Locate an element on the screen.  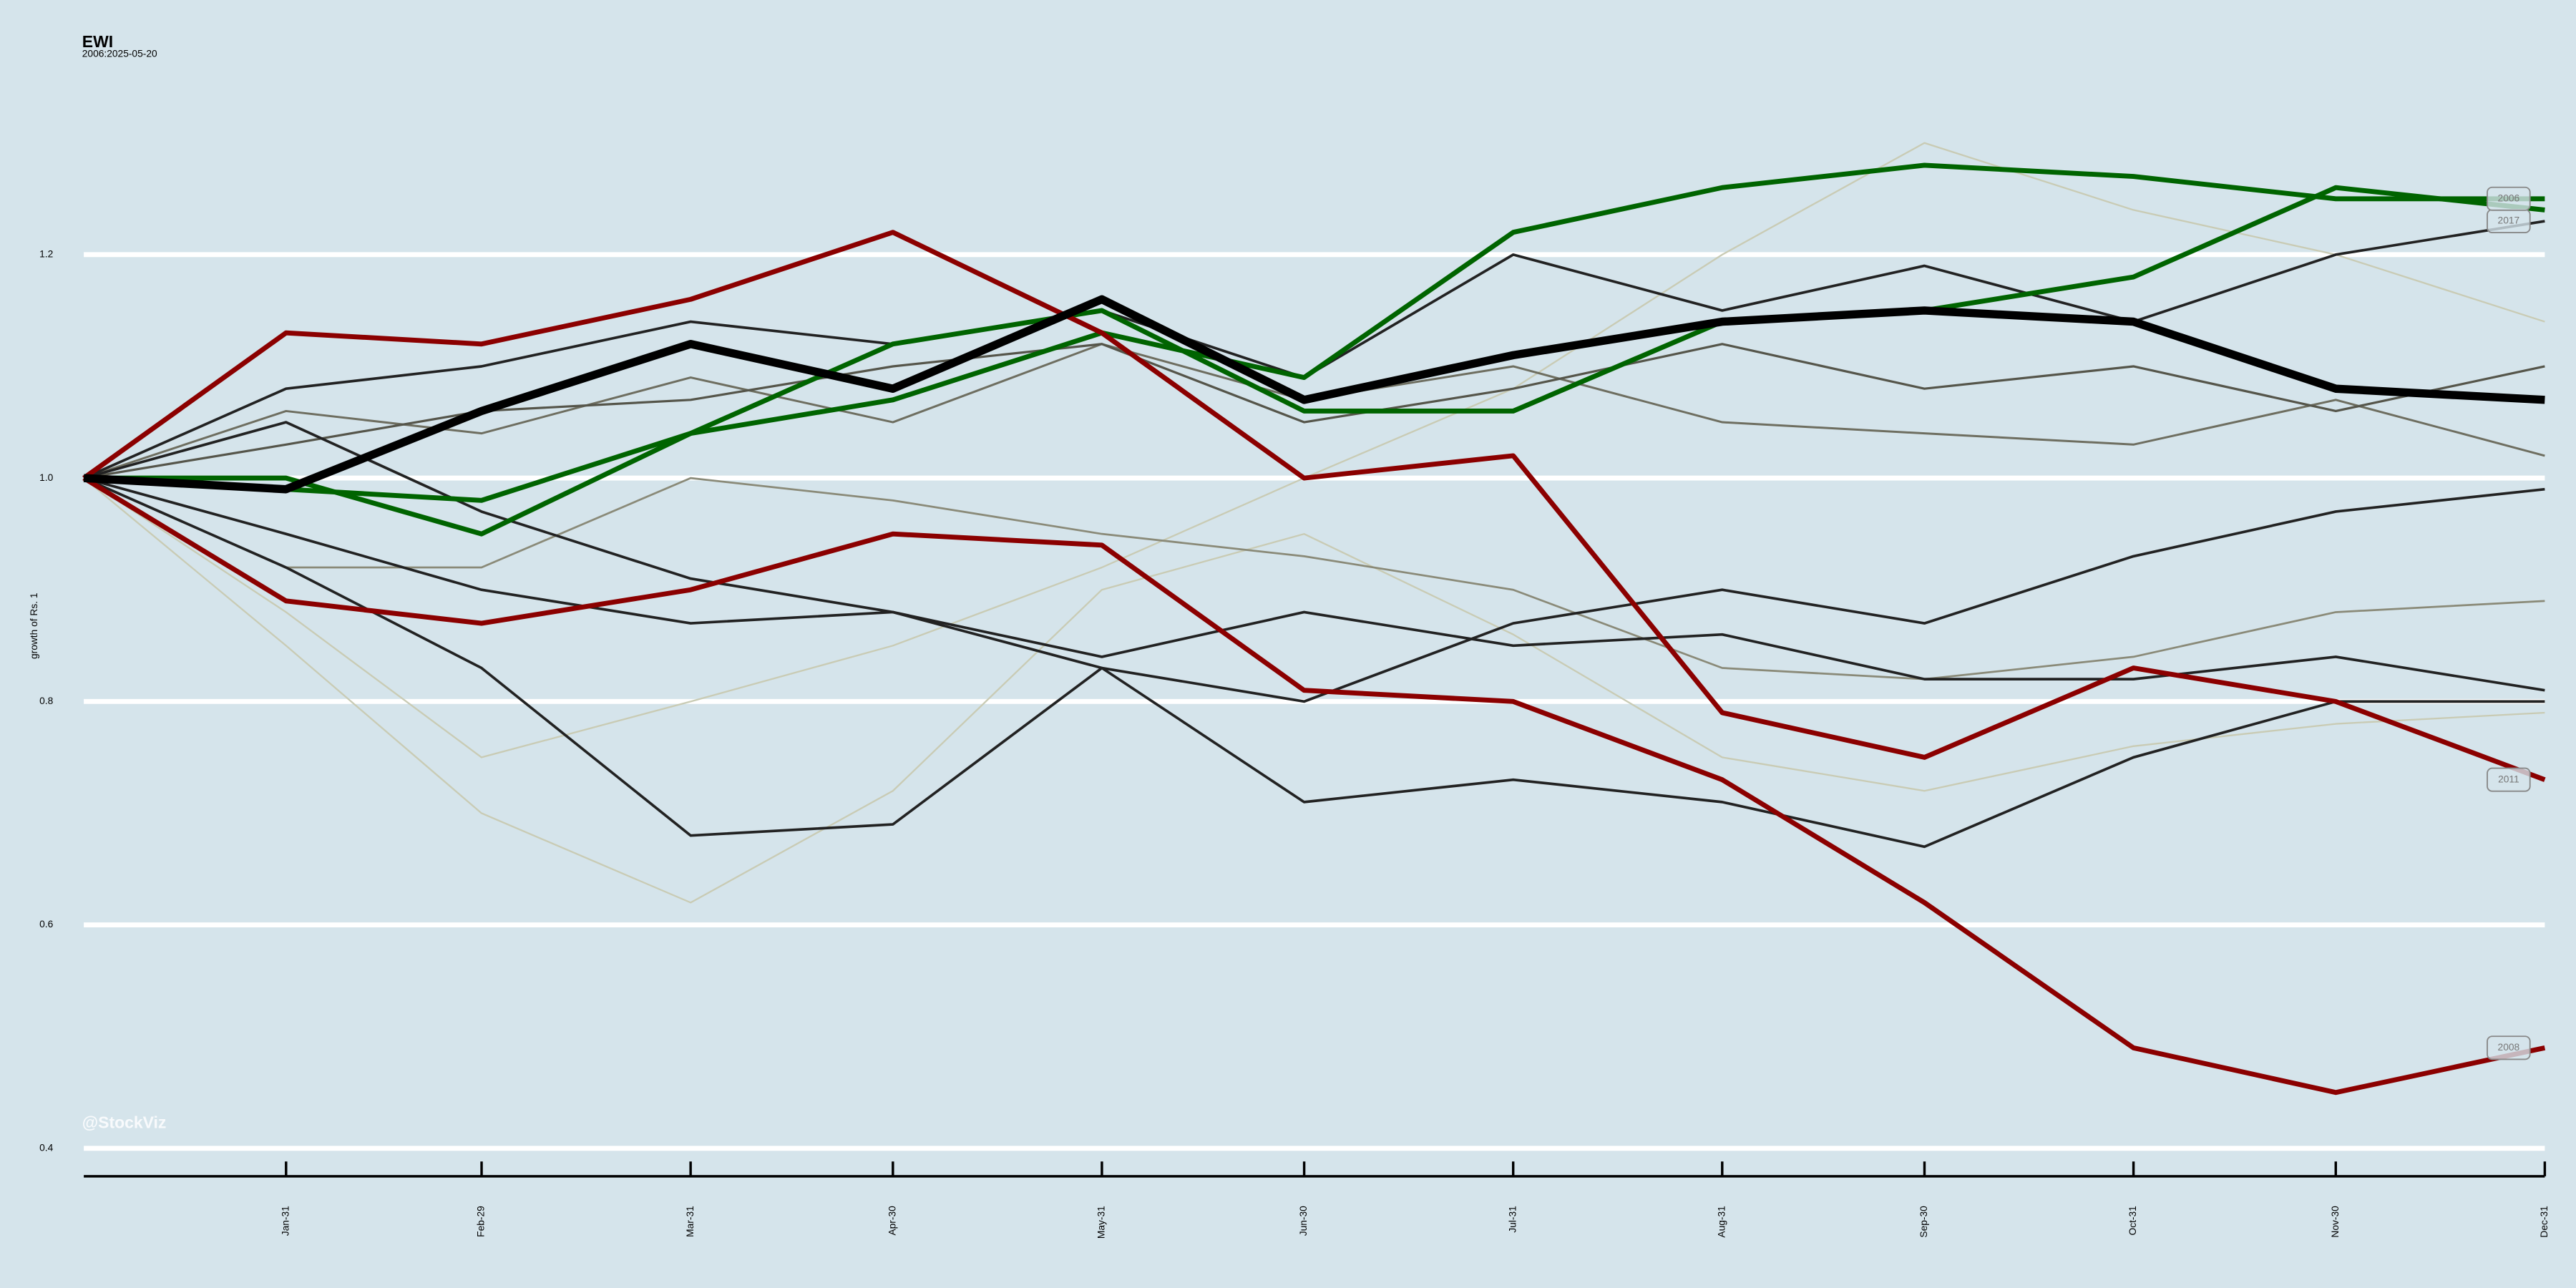
series-line is located at coordinates (1314, 394).